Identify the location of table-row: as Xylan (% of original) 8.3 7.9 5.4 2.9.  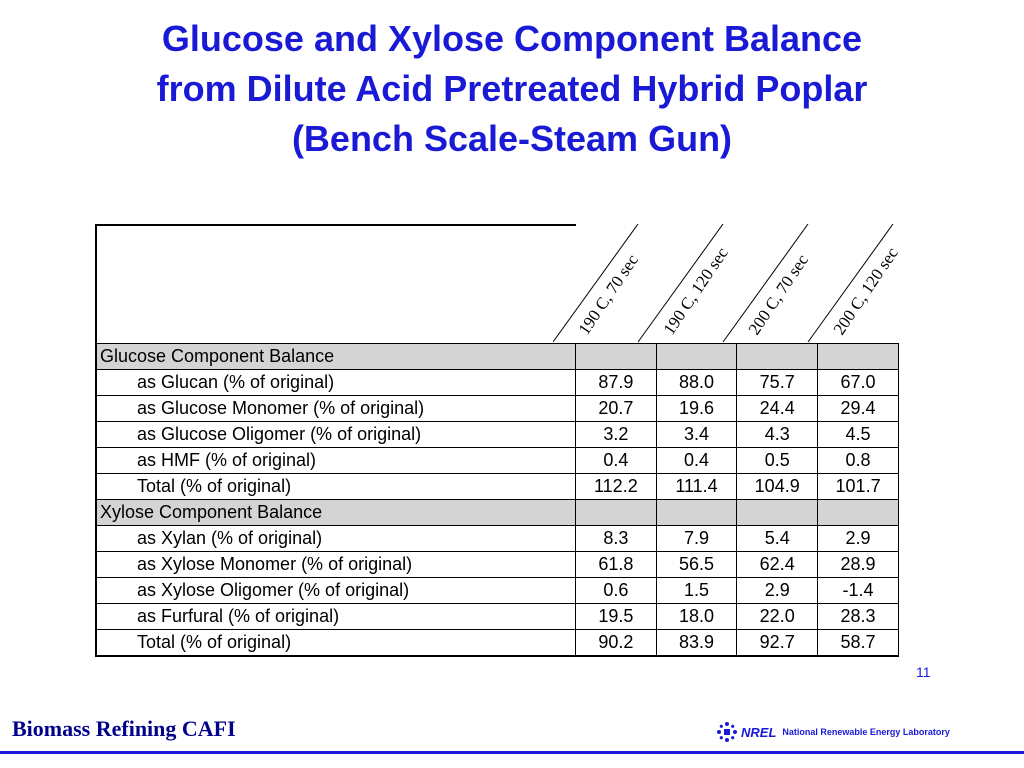
(497, 538).